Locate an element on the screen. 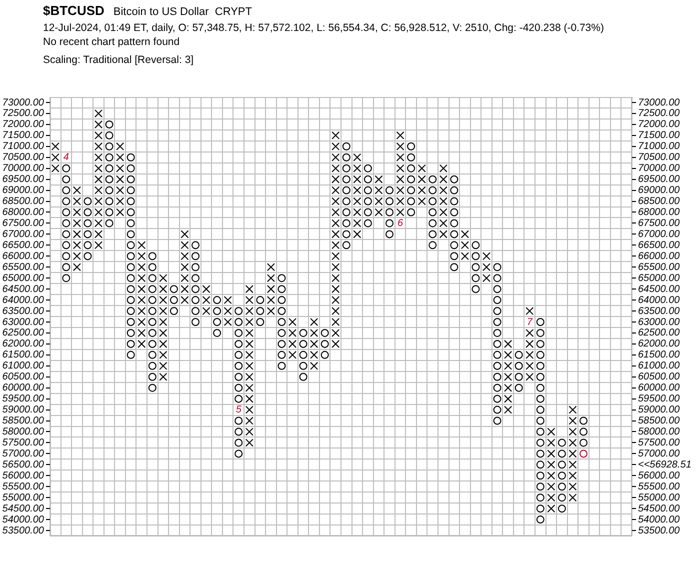 Image resolution: width=700 pixels, height=569 pixels. y-tick-label: 65000.00 is located at coordinates (23, 278).